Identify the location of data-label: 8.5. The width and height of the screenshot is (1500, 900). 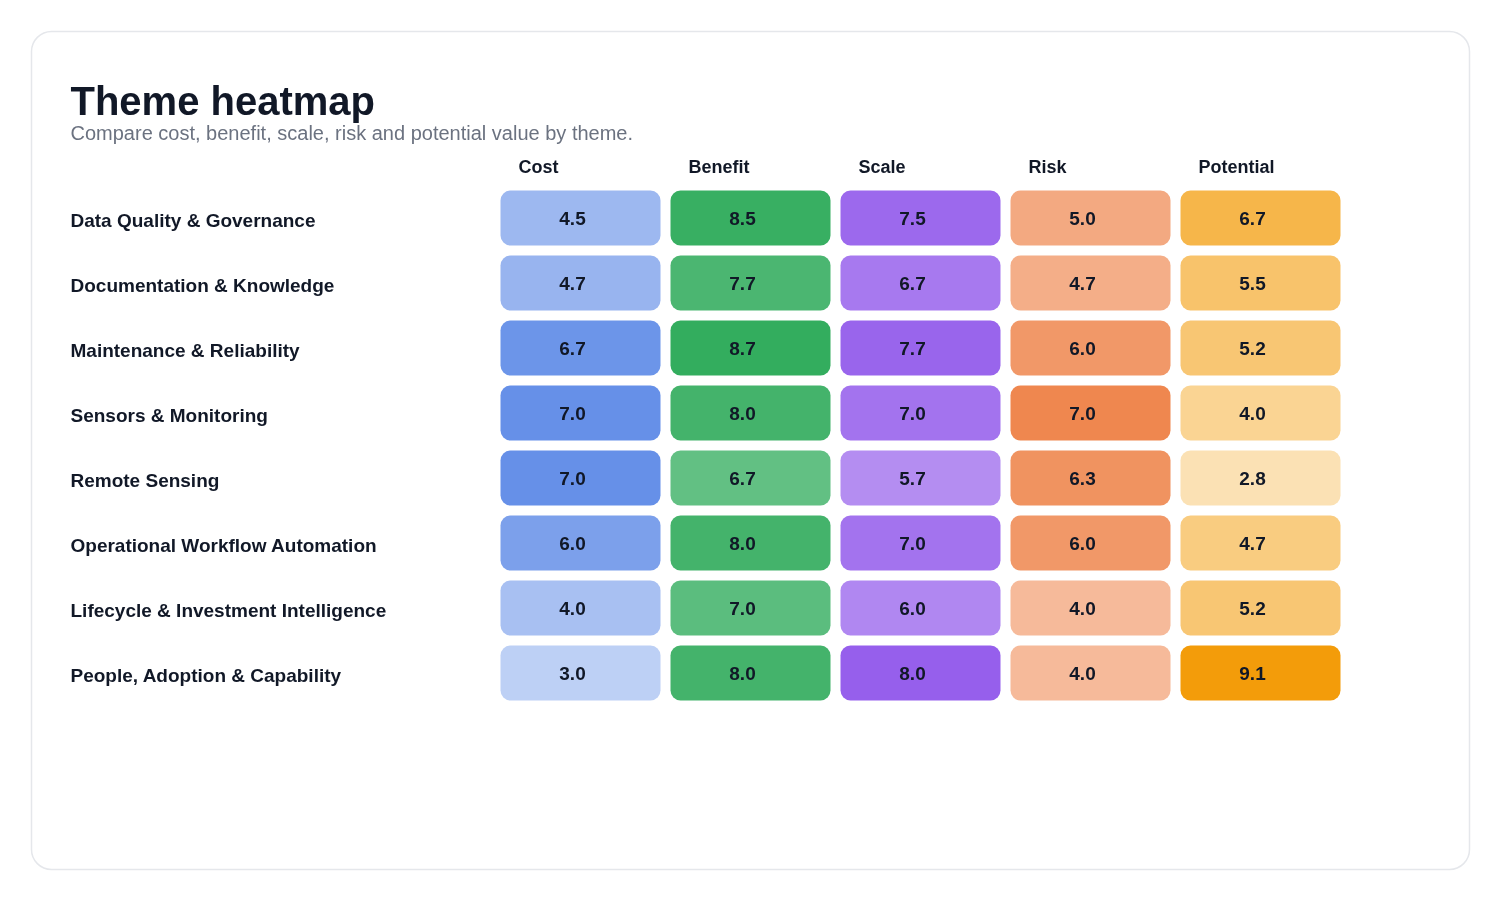
(743, 218).